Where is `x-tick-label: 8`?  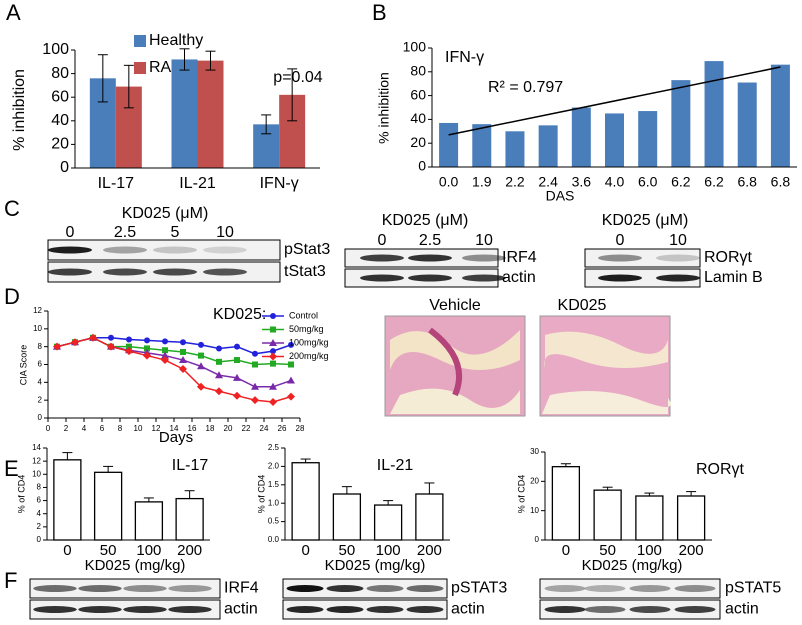
x-tick-label: 8 is located at coordinates (120, 428).